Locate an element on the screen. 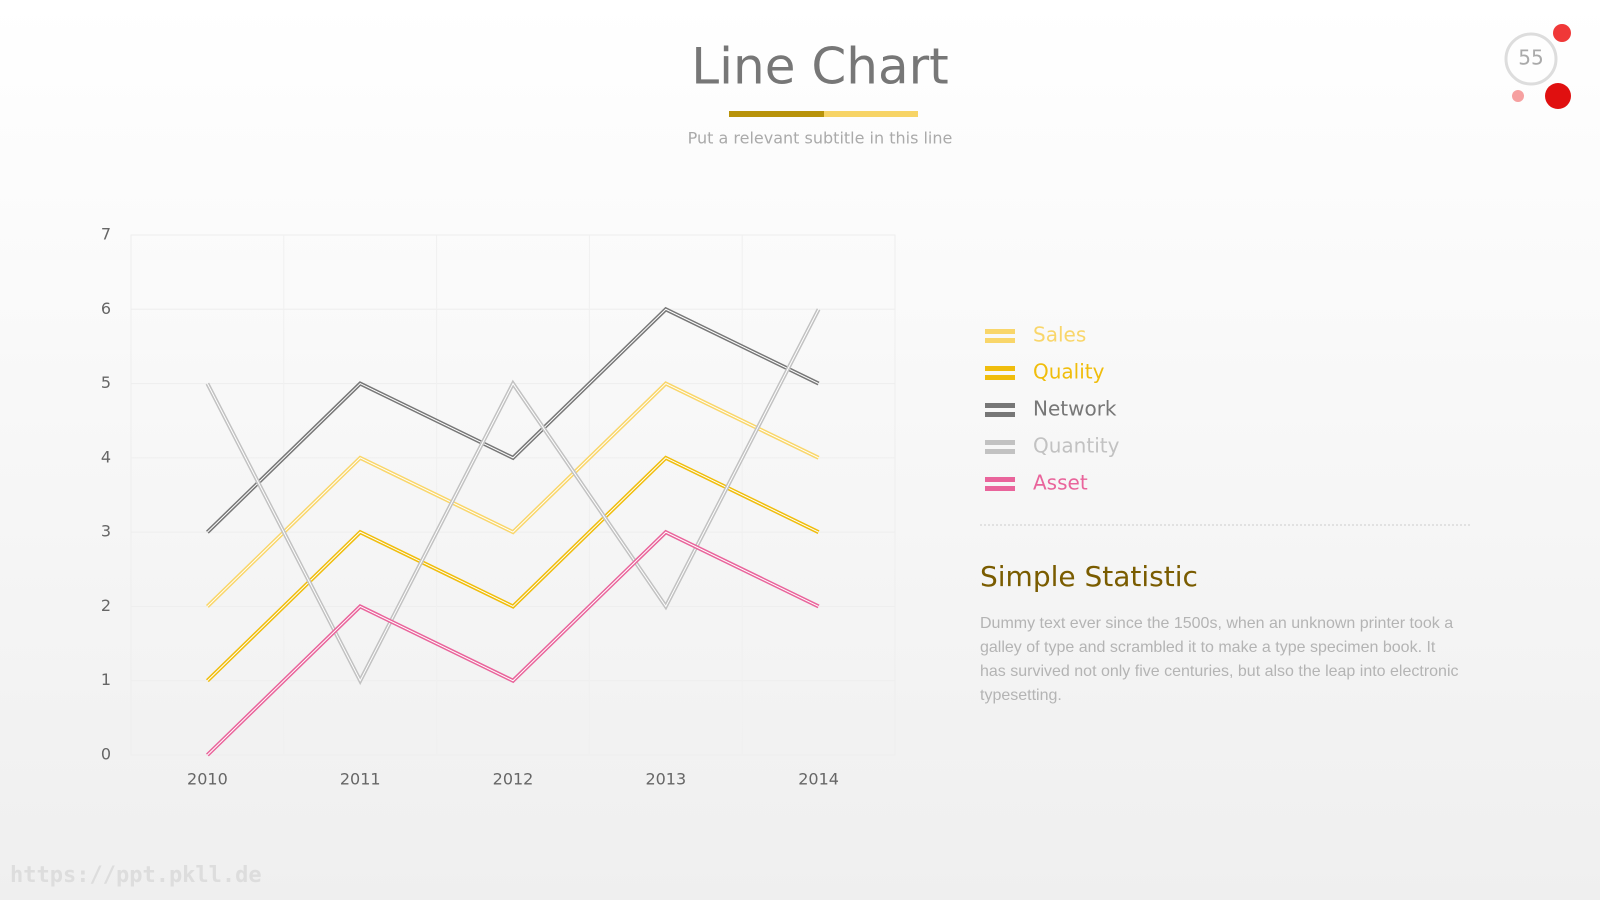 Image resolution: width=1600 pixels, height=900 pixels. x-tick-label: 2013 is located at coordinates (665, 779).